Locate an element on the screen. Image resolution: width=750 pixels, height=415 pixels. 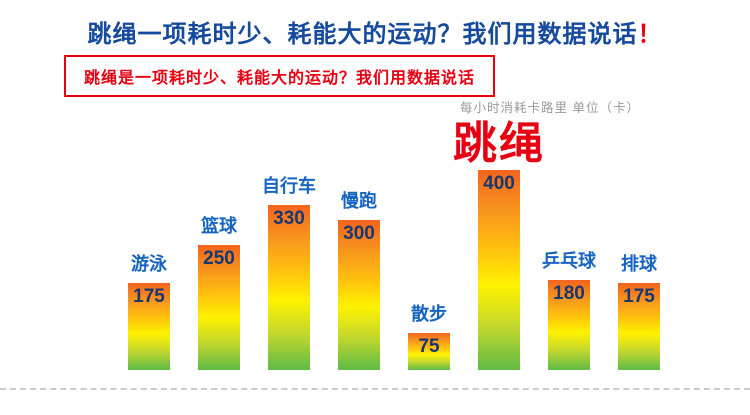
bar: 180 is located at coordinates (569, 325).